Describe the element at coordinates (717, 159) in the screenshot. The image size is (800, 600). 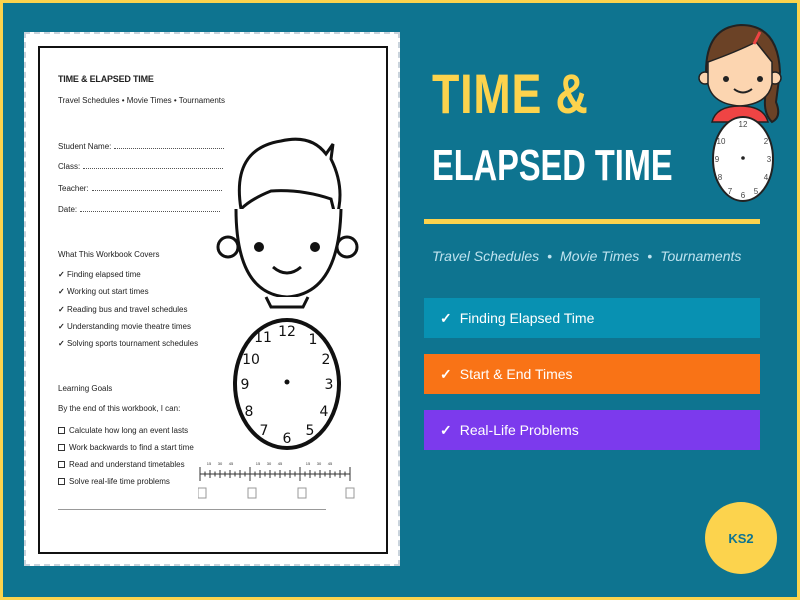
I see `girl-clock-numeral: 9` at that location.